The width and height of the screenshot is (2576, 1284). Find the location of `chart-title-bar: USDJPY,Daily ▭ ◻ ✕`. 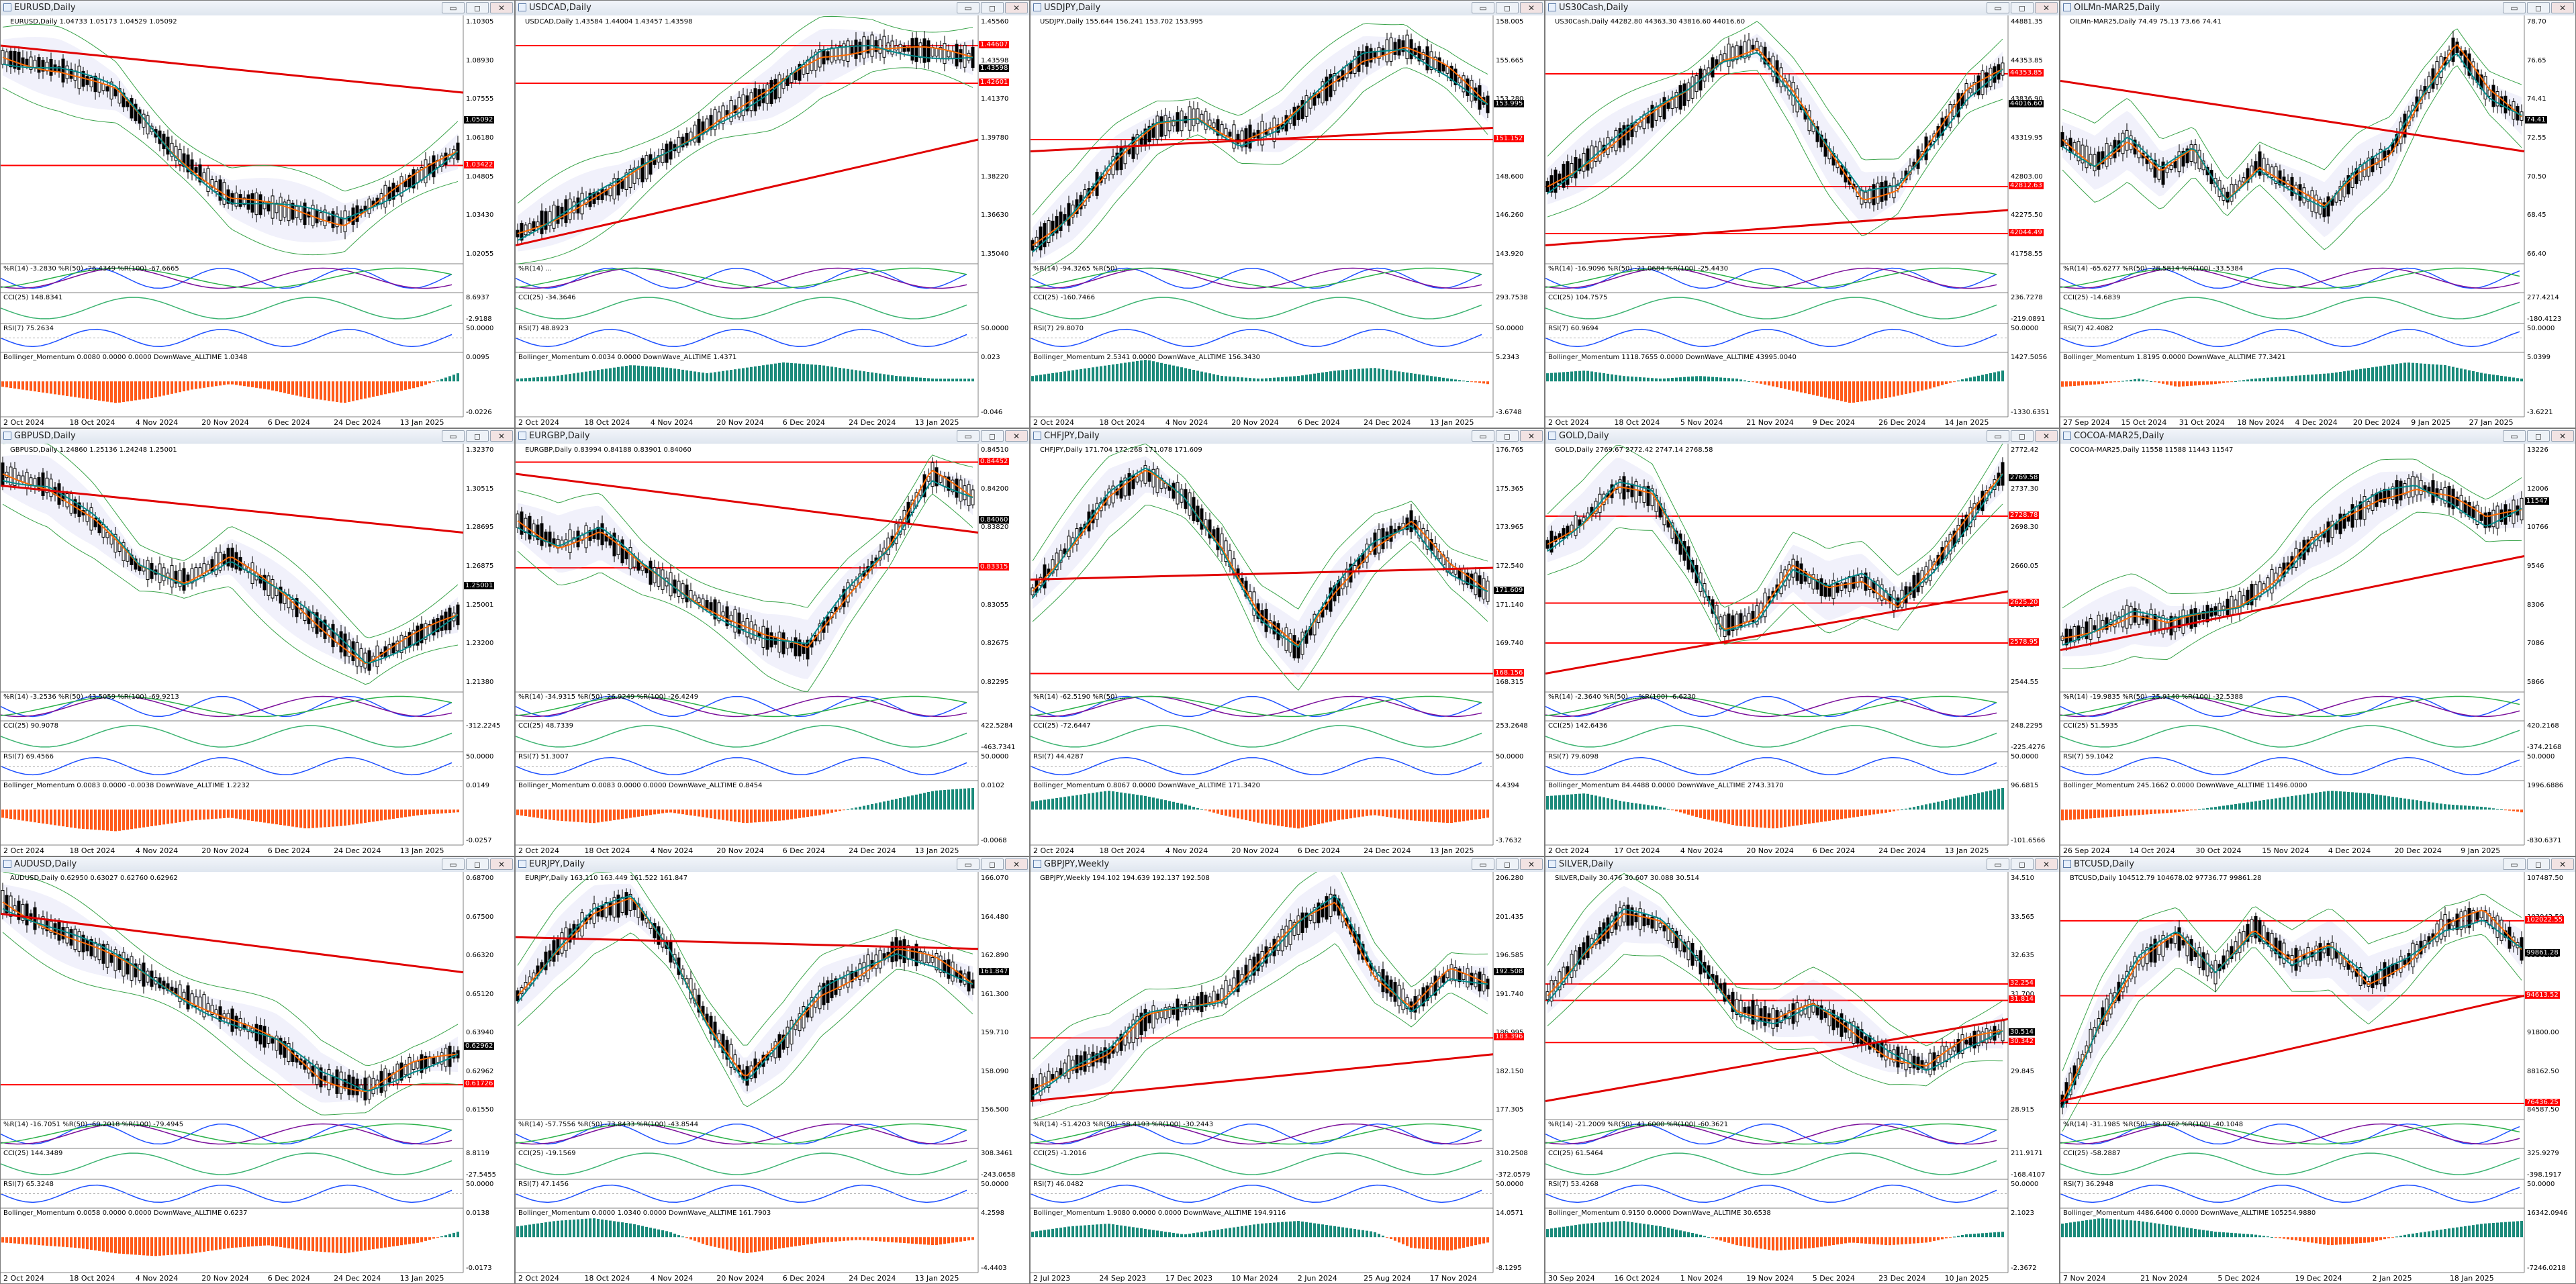

chart-title-bar: USDJPY,Daily ▭ ◻ ✕ is located at coordinates (1287, 8).